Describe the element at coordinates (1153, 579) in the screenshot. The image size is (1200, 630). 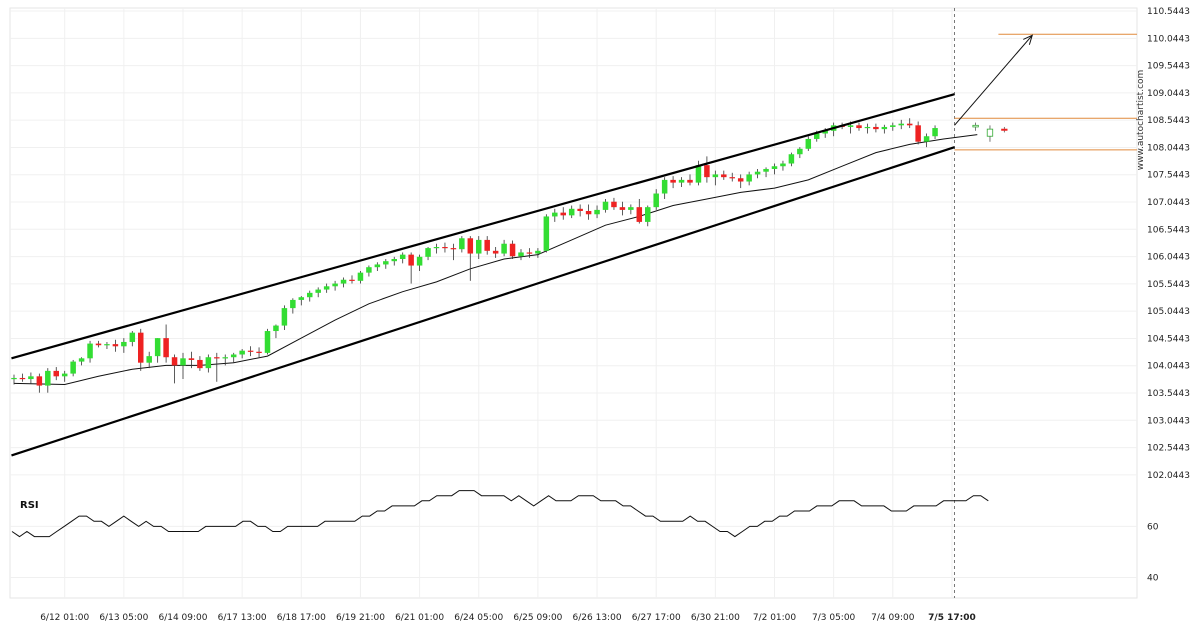
I see `rsi-tick-label: 40` at that location.